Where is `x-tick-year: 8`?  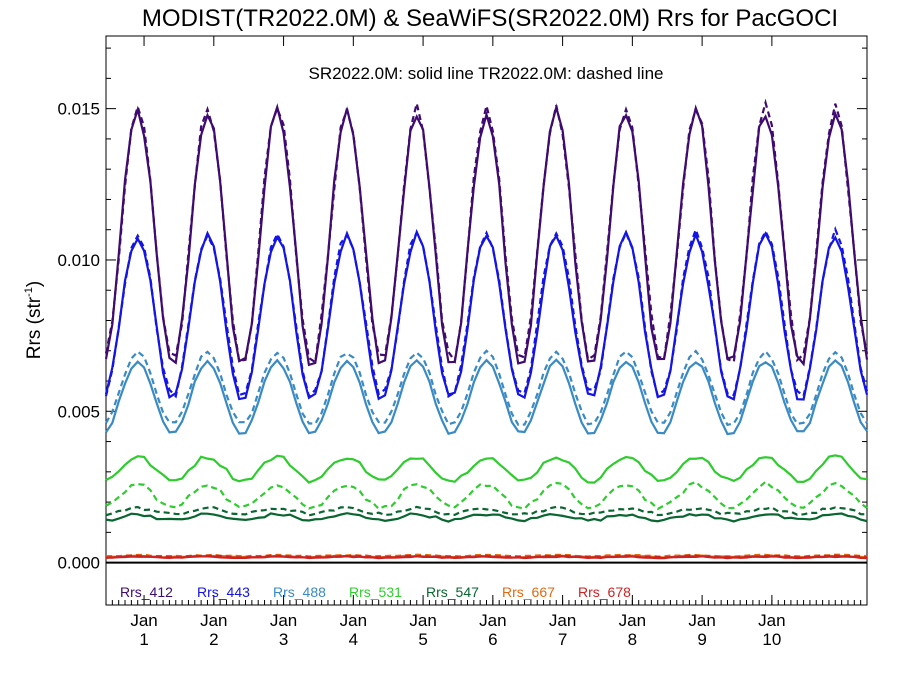
x-tick-year: 8 is located at coordinates (632, 639).